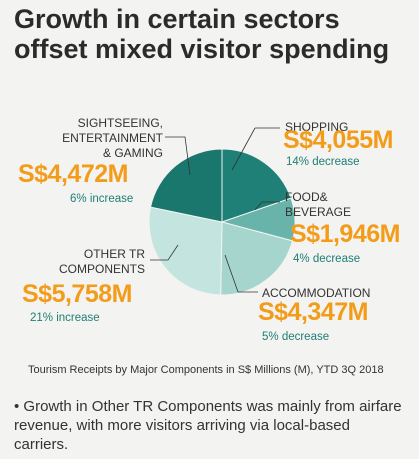  What do you see at coordinates (102, 199) in the screenshot?
I see `change-label: 6% increase` at bounding box center [102, 199].